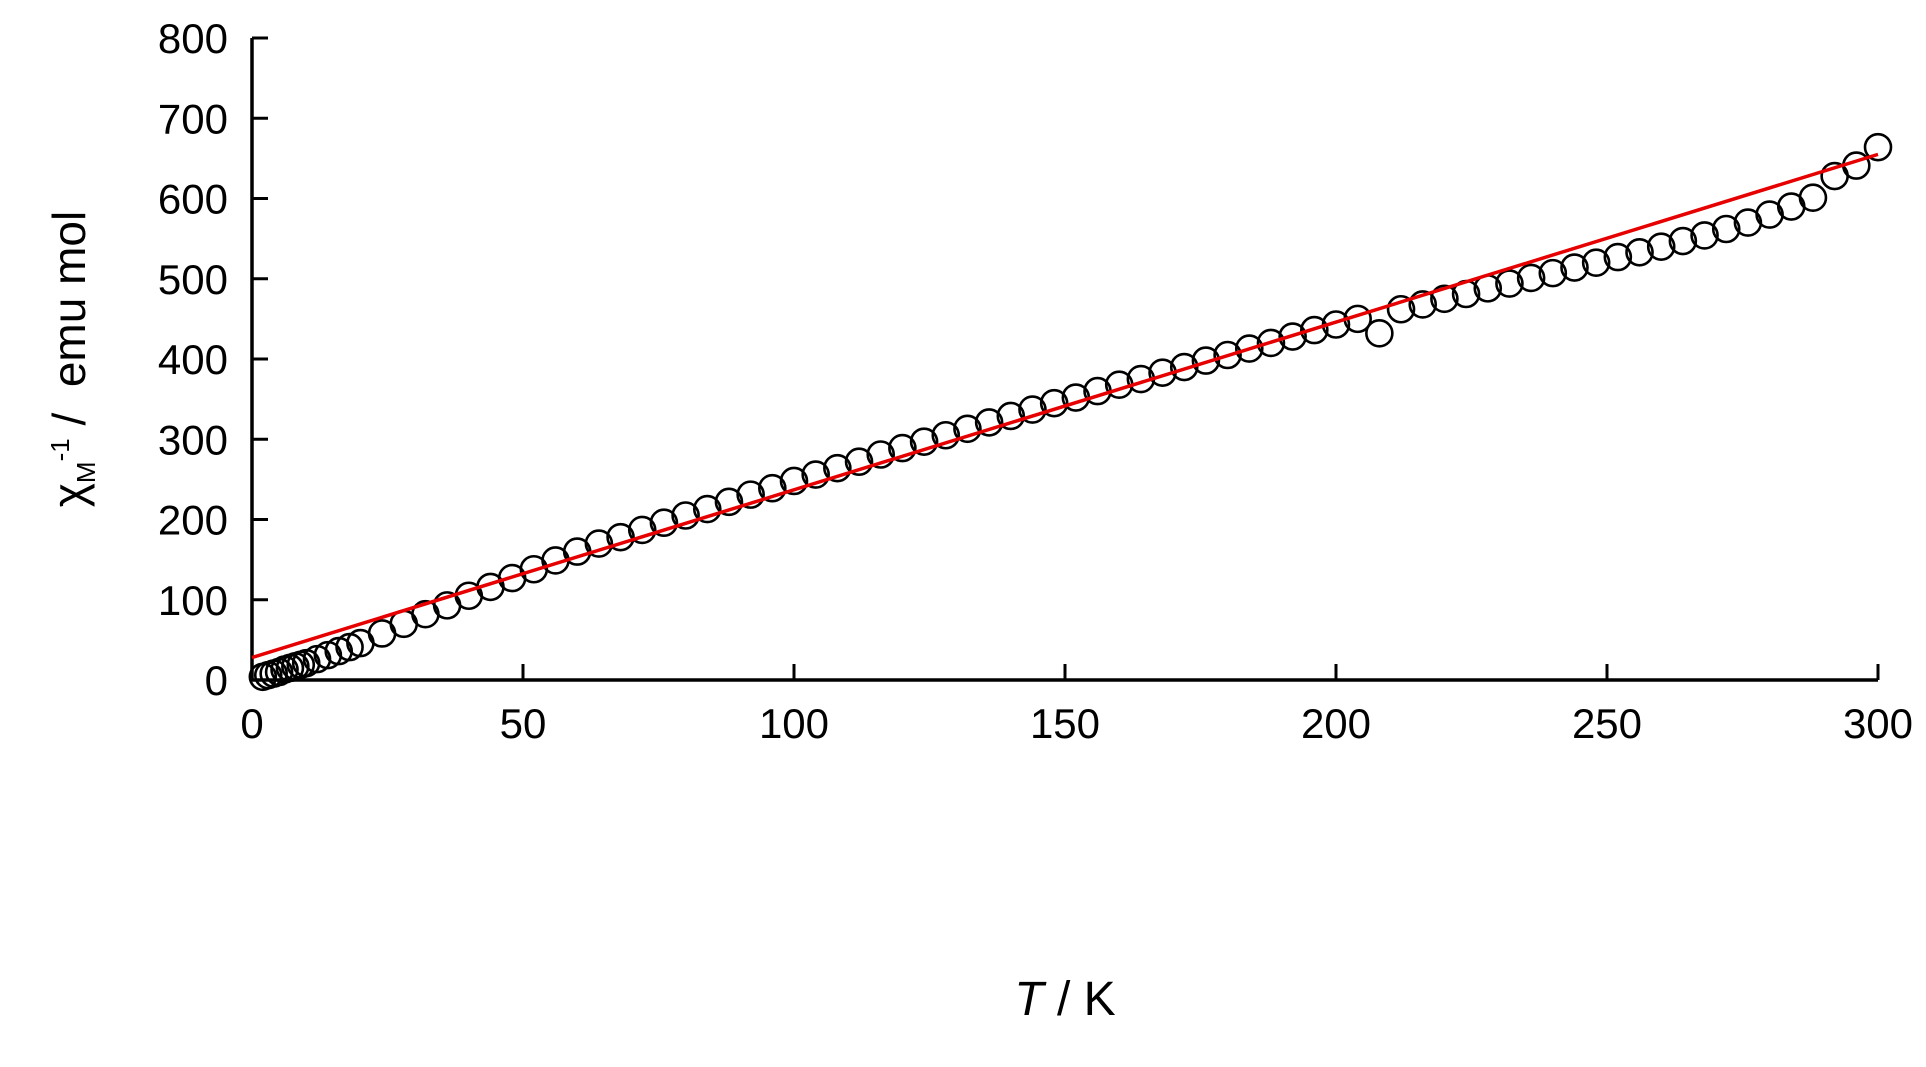 The height and width of the screenshot is (1067, 1926). What do you see at coordinates (251, 723) in the screenshot?
I see `x-tick-label: 0` at bounding box center [251, 723].